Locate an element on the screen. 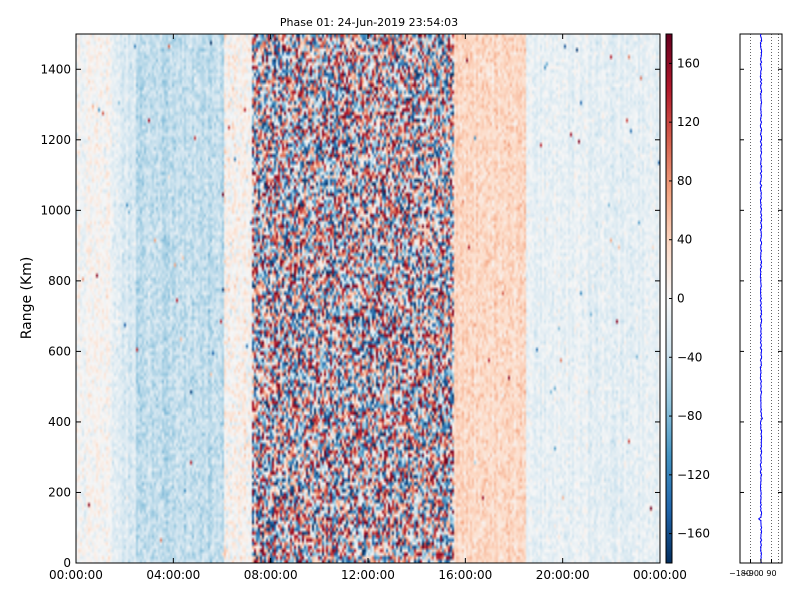 The width and height of the screenshot is (800, 600). colorbar-ticks: −160 −120 −80 −40 0 40 80 120 160 is located at coordinates (689, 298).